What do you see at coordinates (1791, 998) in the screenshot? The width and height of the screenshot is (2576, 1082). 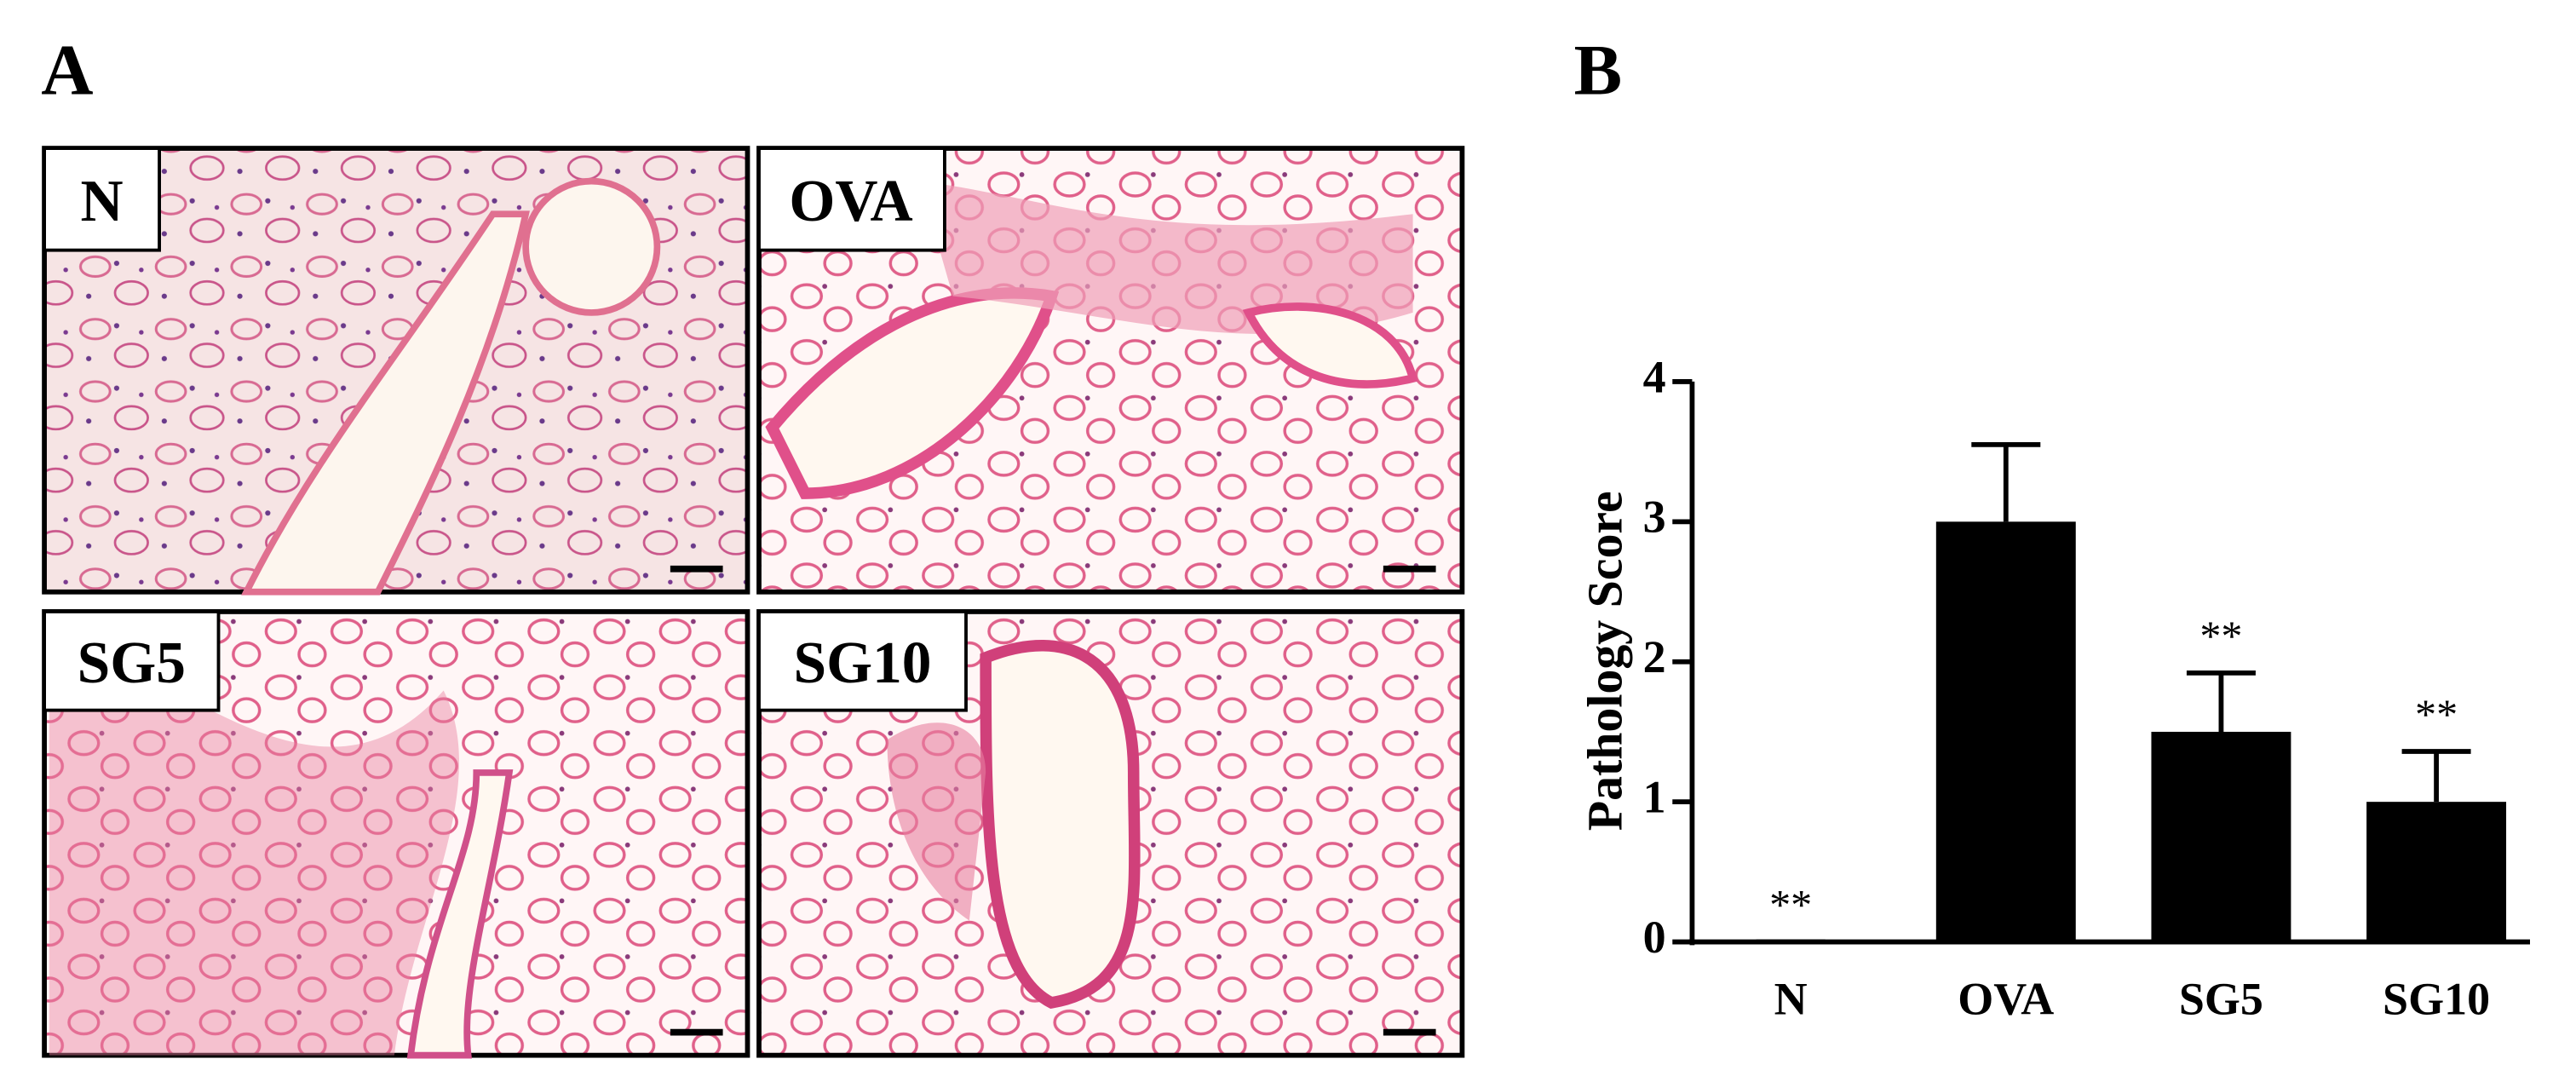 I see `x-tick-label: N` at bounding box center [1791, 998].